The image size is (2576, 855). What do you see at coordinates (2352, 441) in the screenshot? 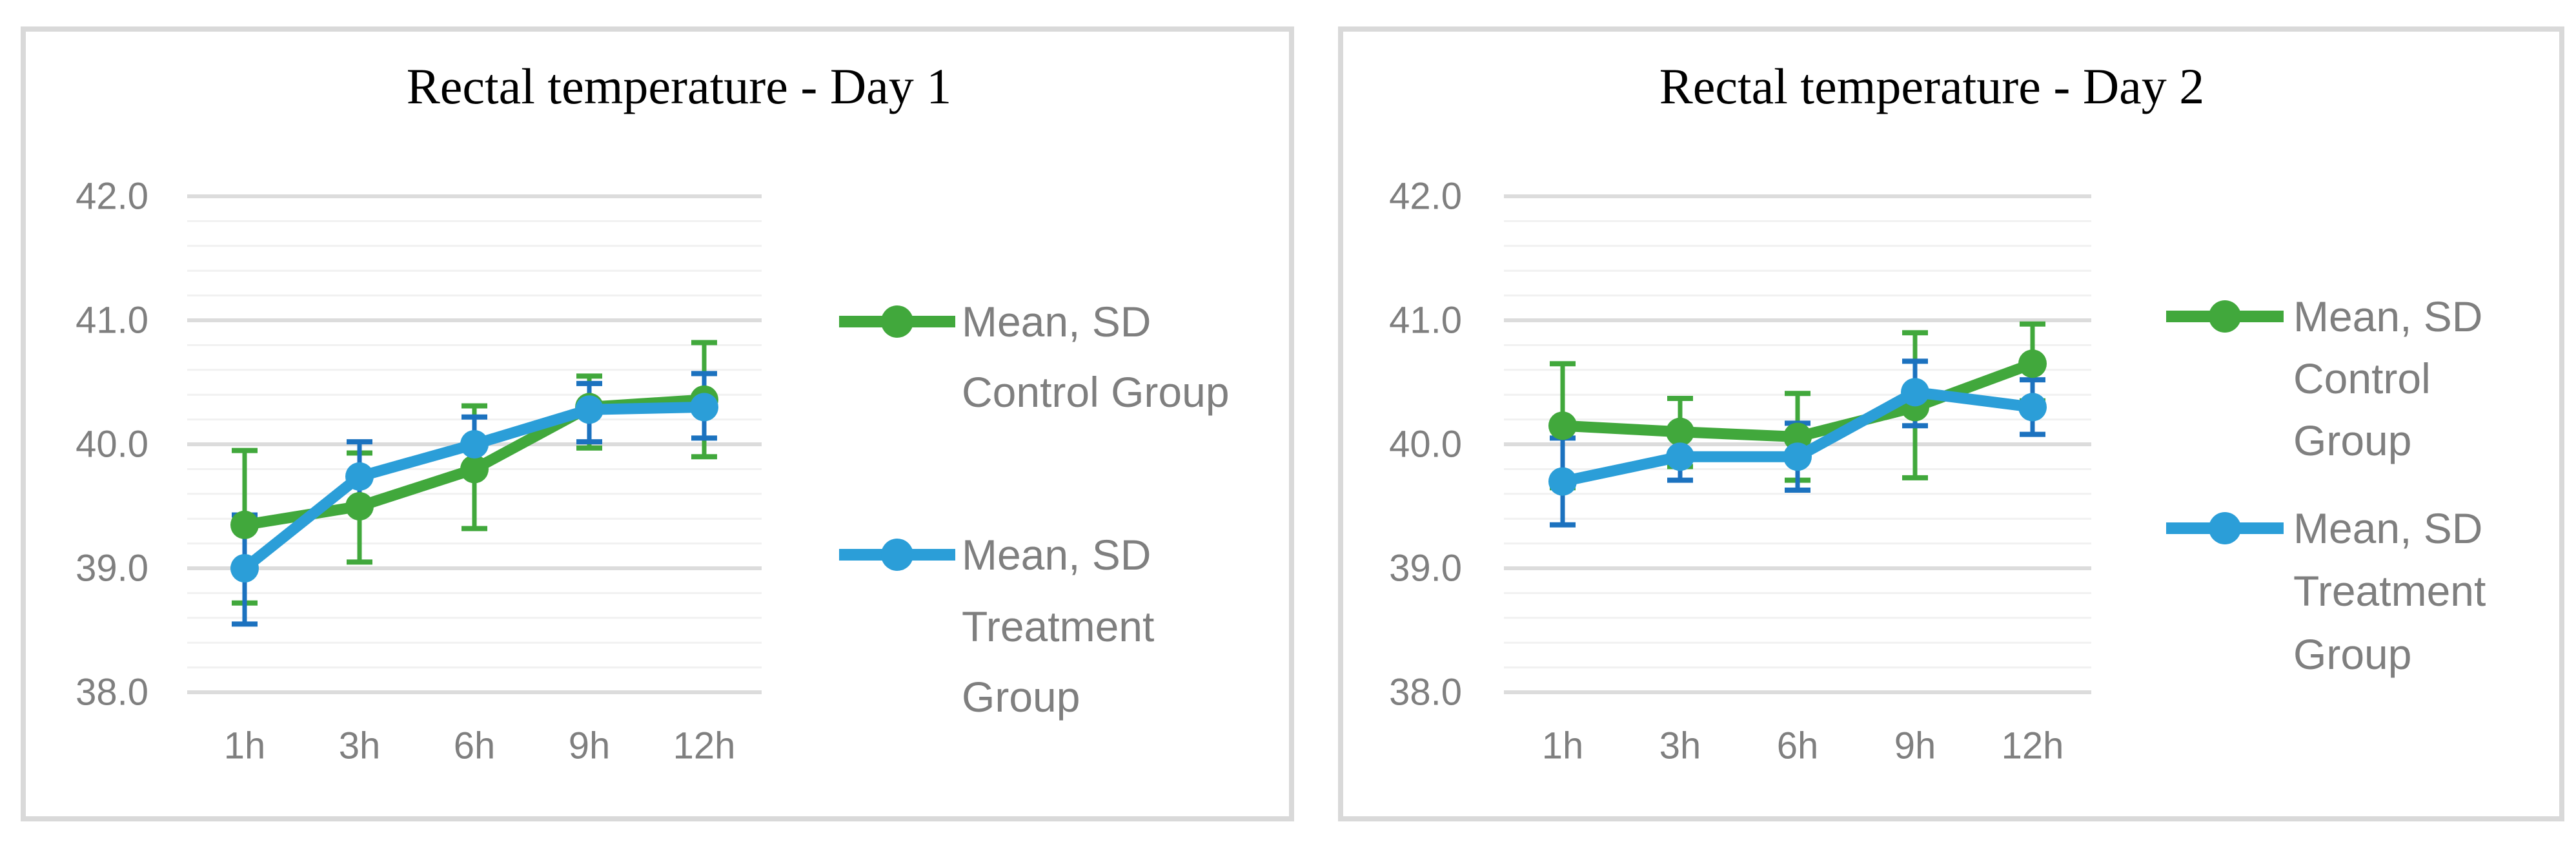
I see `legend-label-control: Group` at bounding box center [2352, 441].